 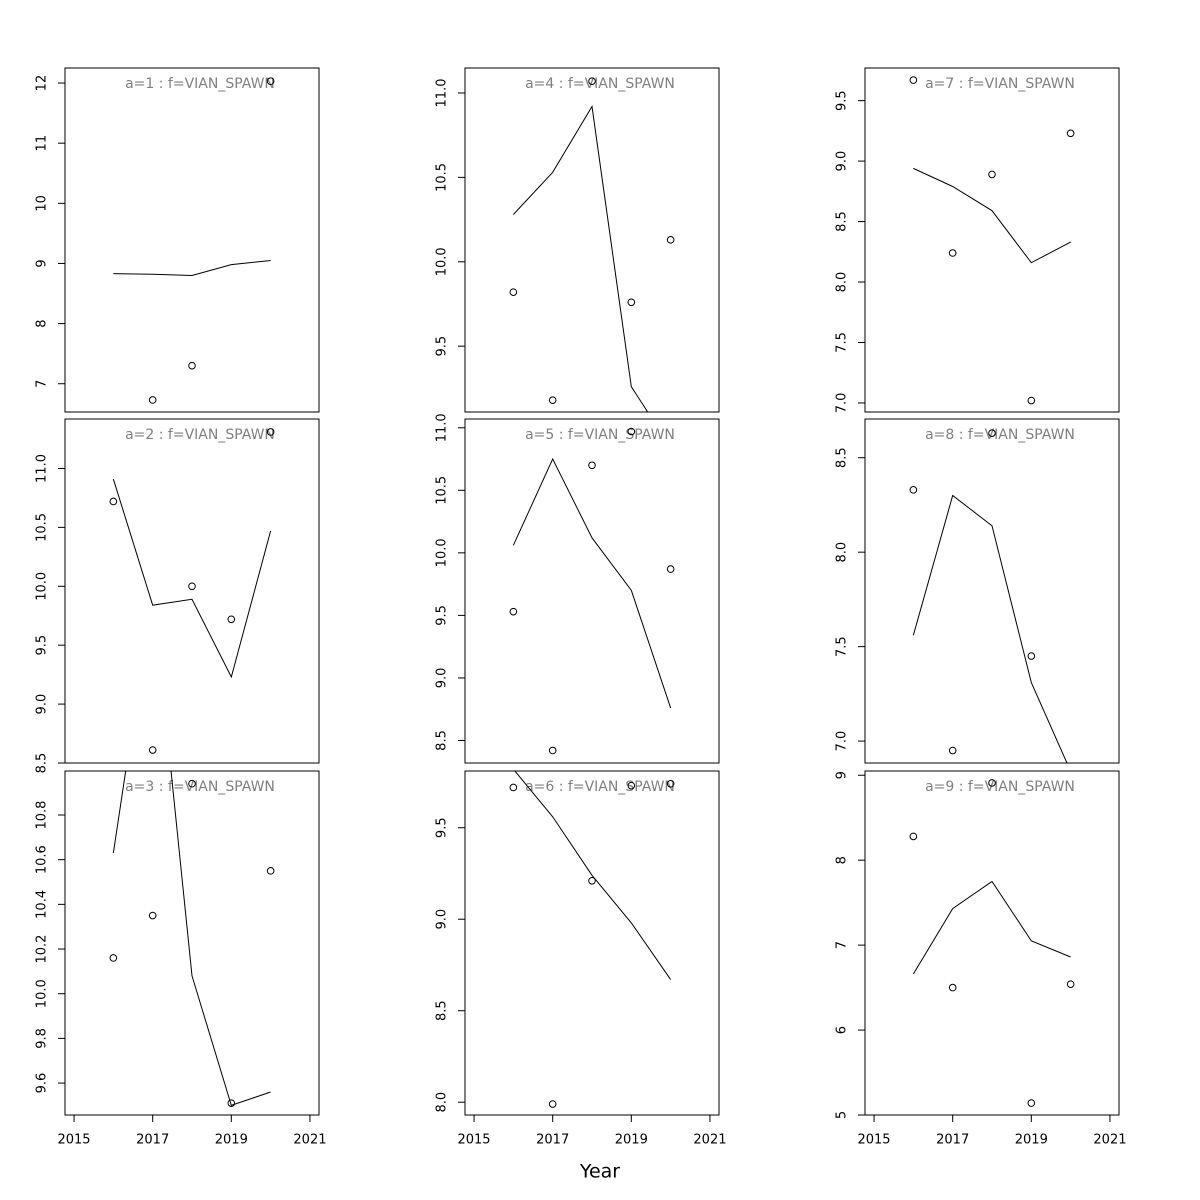 What do you see at coordinates (842, 403) in the screenshot?
I see `y-tick-label: 7.0` at bounding box center [842, 403].